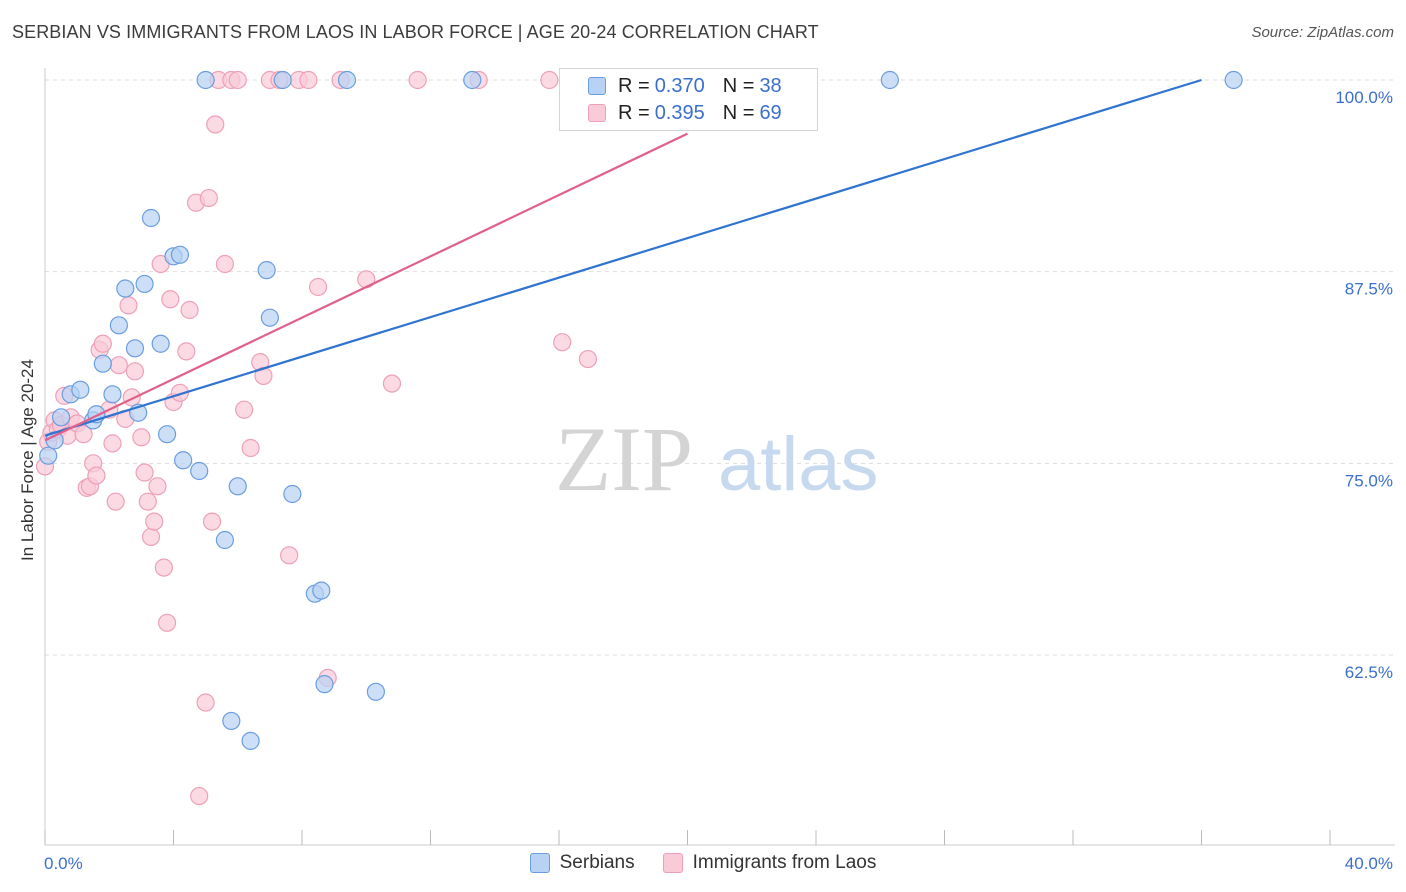 The image size is (1406, 892). What do you see at coordinates (1322, 32) in the screenshot?
I see `source-credit: Source: ZipAtlas.com` at bounding box center [1322, 32].